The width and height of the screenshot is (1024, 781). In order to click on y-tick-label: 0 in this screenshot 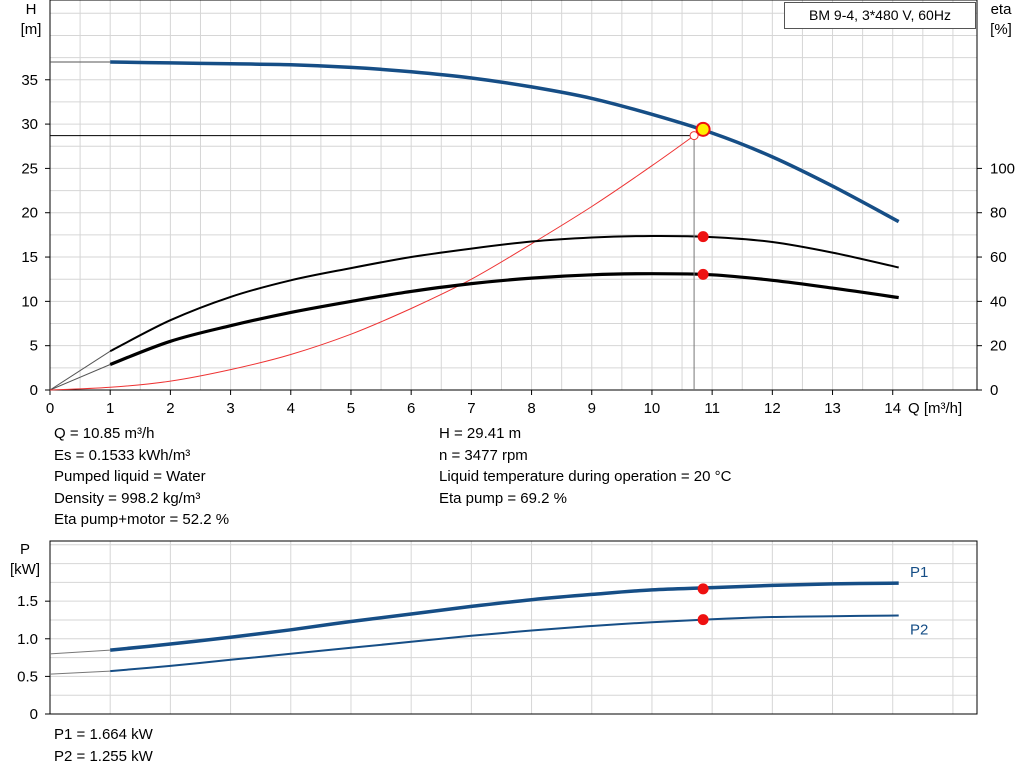, I will do `click(34, 390)`.